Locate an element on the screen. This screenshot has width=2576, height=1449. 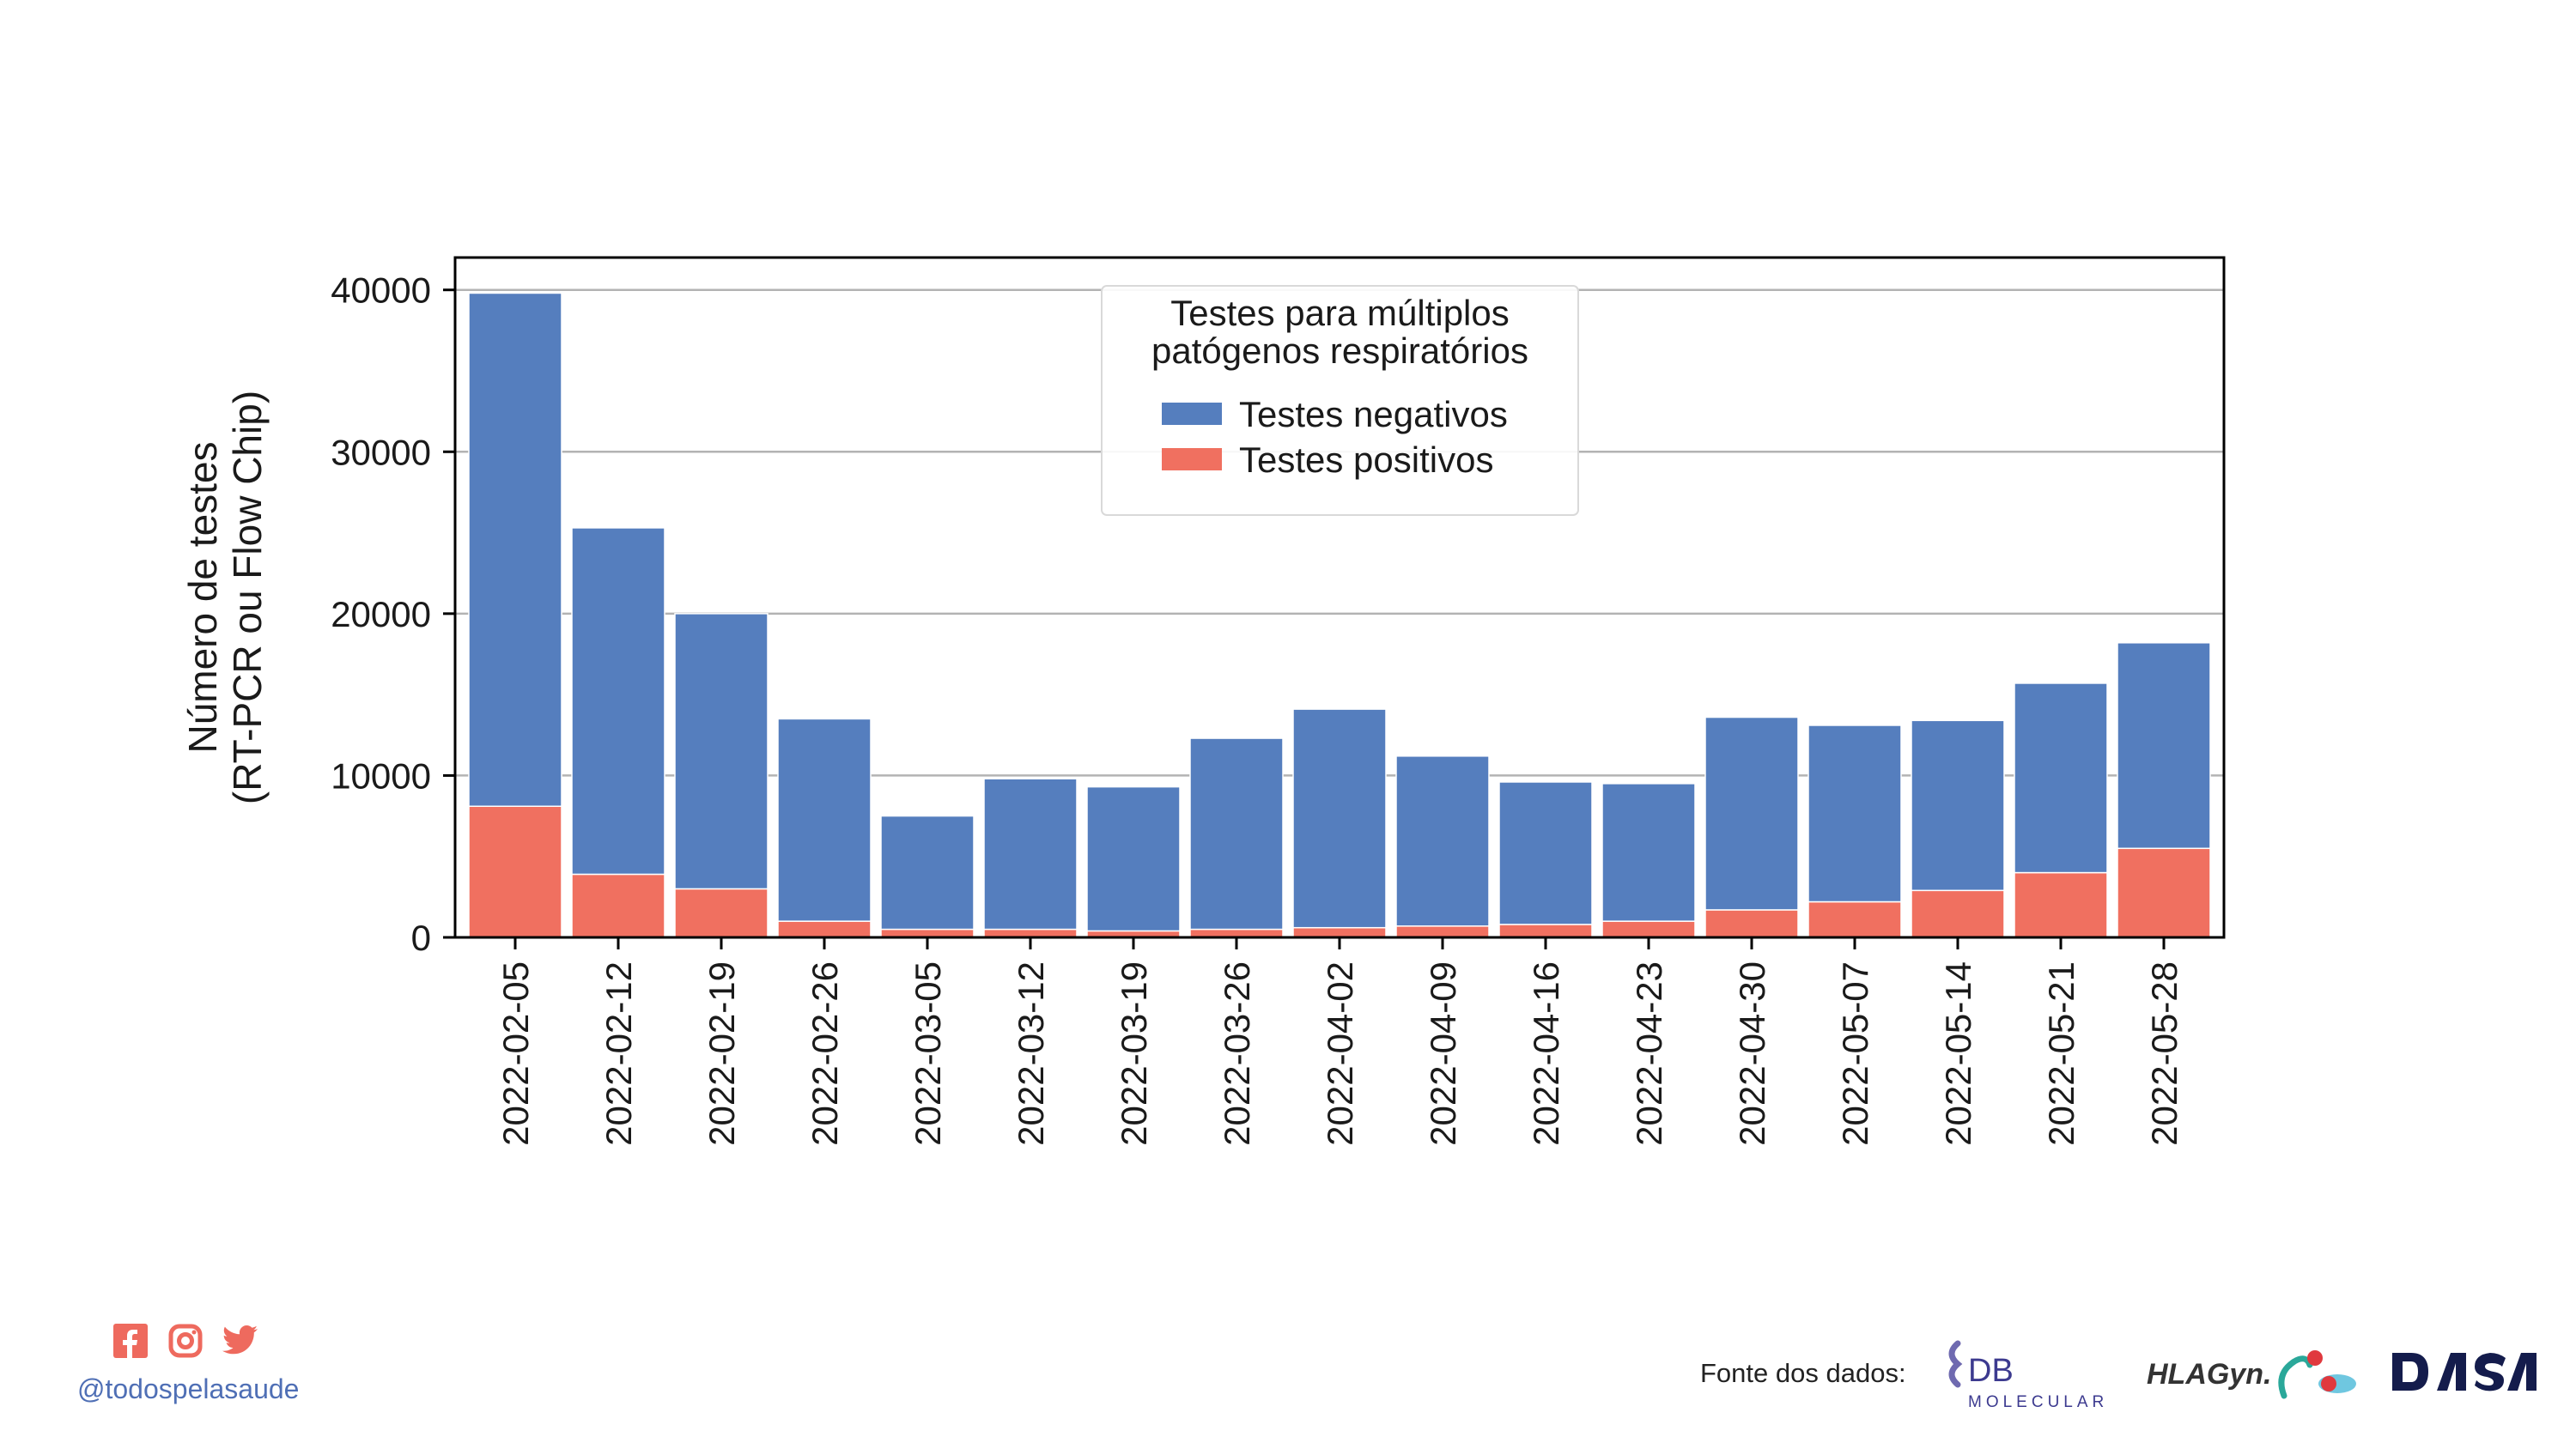
instagram-icon is located at coordinates (186, 1341).